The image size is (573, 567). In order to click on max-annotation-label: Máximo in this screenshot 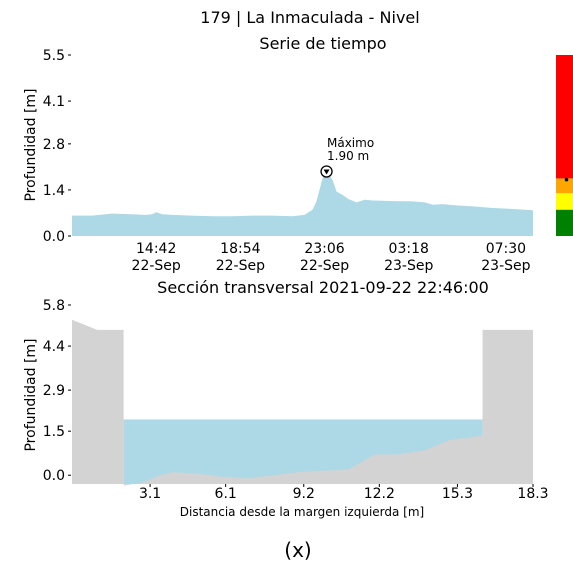, I will do `click(350, 143)`.